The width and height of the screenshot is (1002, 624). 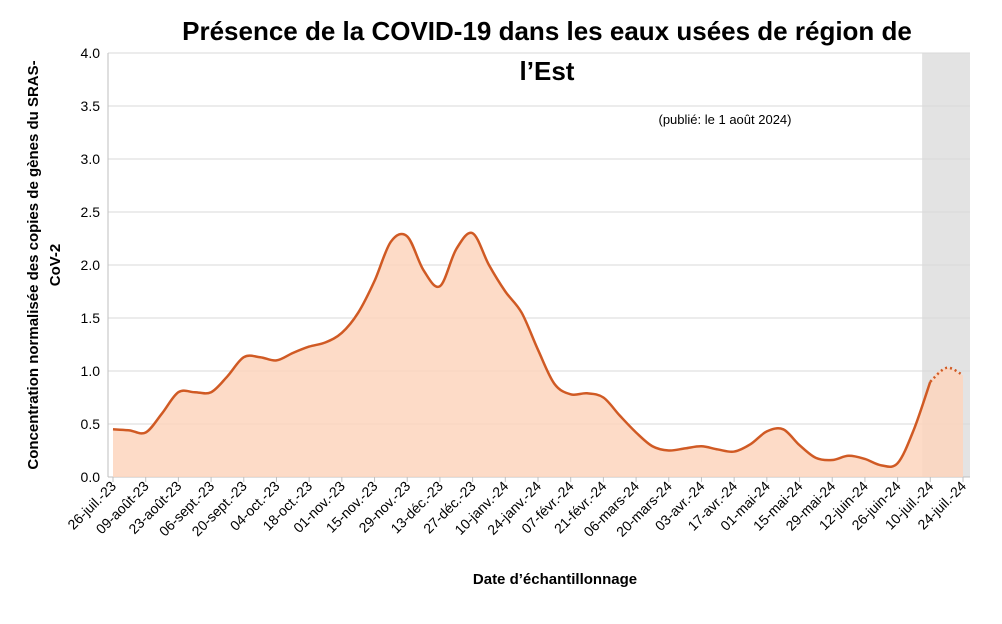 What do you see at coordinates (91, 371) in the screenshot?
I see `y-tick-label: 1.0` at bounding box center [91, 371].